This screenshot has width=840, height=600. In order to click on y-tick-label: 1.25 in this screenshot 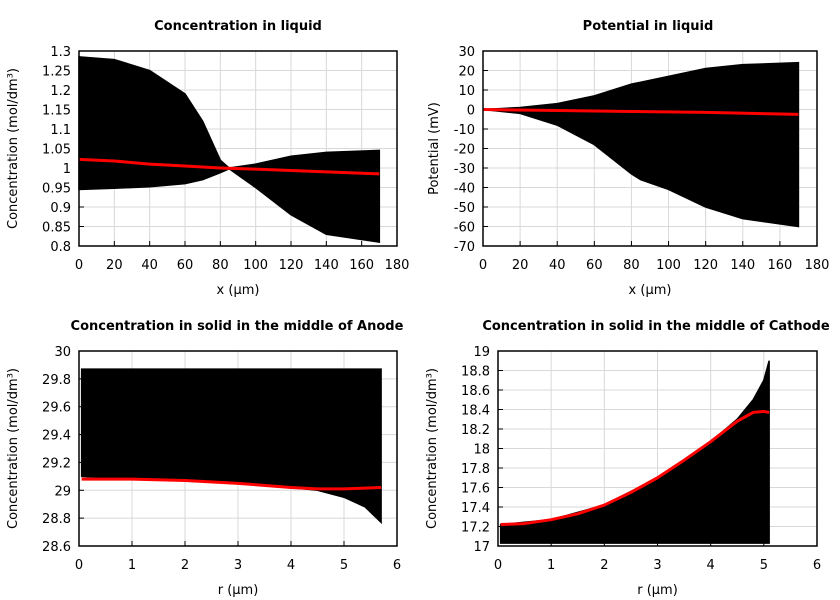, I will do `click(56, 72)`.